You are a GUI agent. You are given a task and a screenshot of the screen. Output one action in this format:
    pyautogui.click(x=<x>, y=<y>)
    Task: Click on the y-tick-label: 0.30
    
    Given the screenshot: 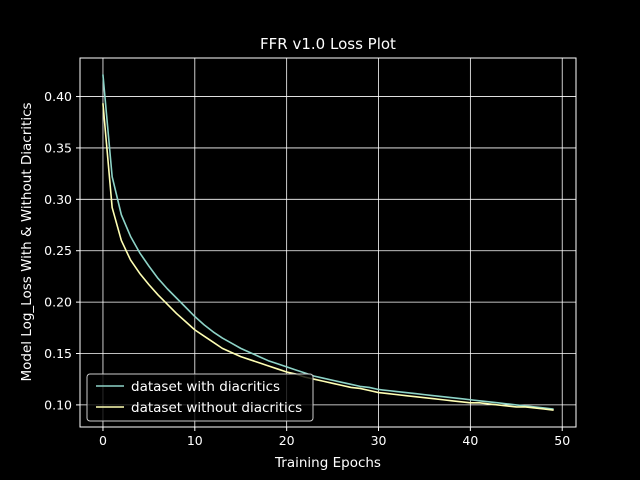 What is the action you would take?
    pyautogui.click(x=58, y=199)
    